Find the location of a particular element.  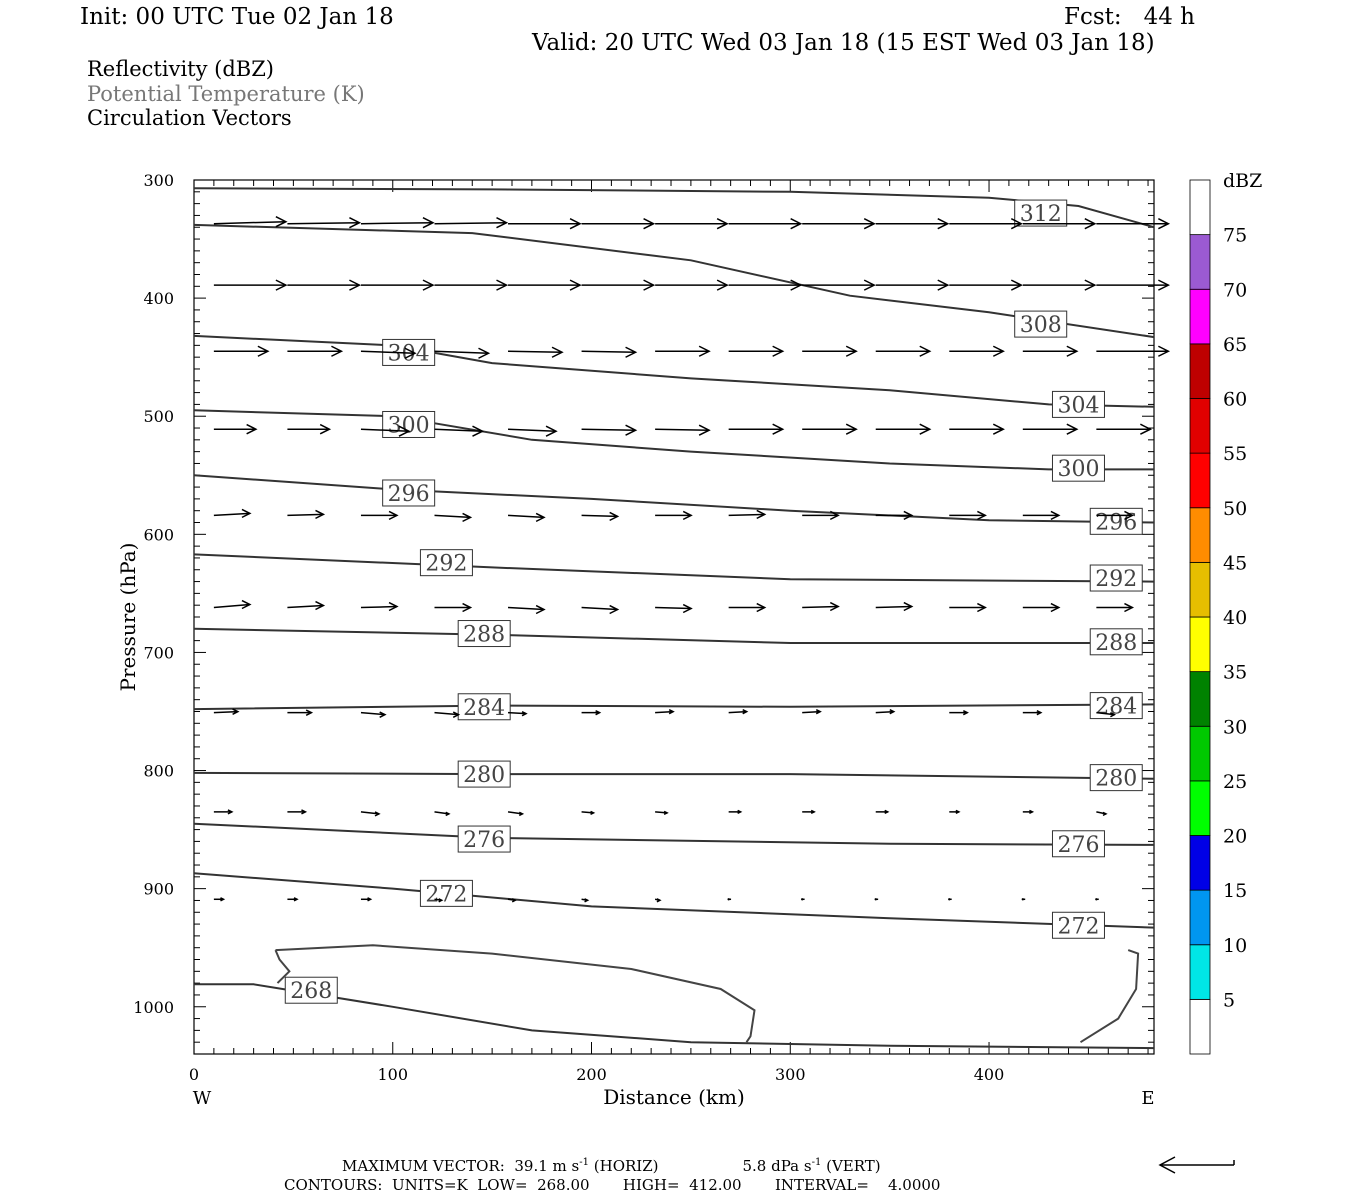

colorbar-label: 25 is located at coordinates (1235, 782).